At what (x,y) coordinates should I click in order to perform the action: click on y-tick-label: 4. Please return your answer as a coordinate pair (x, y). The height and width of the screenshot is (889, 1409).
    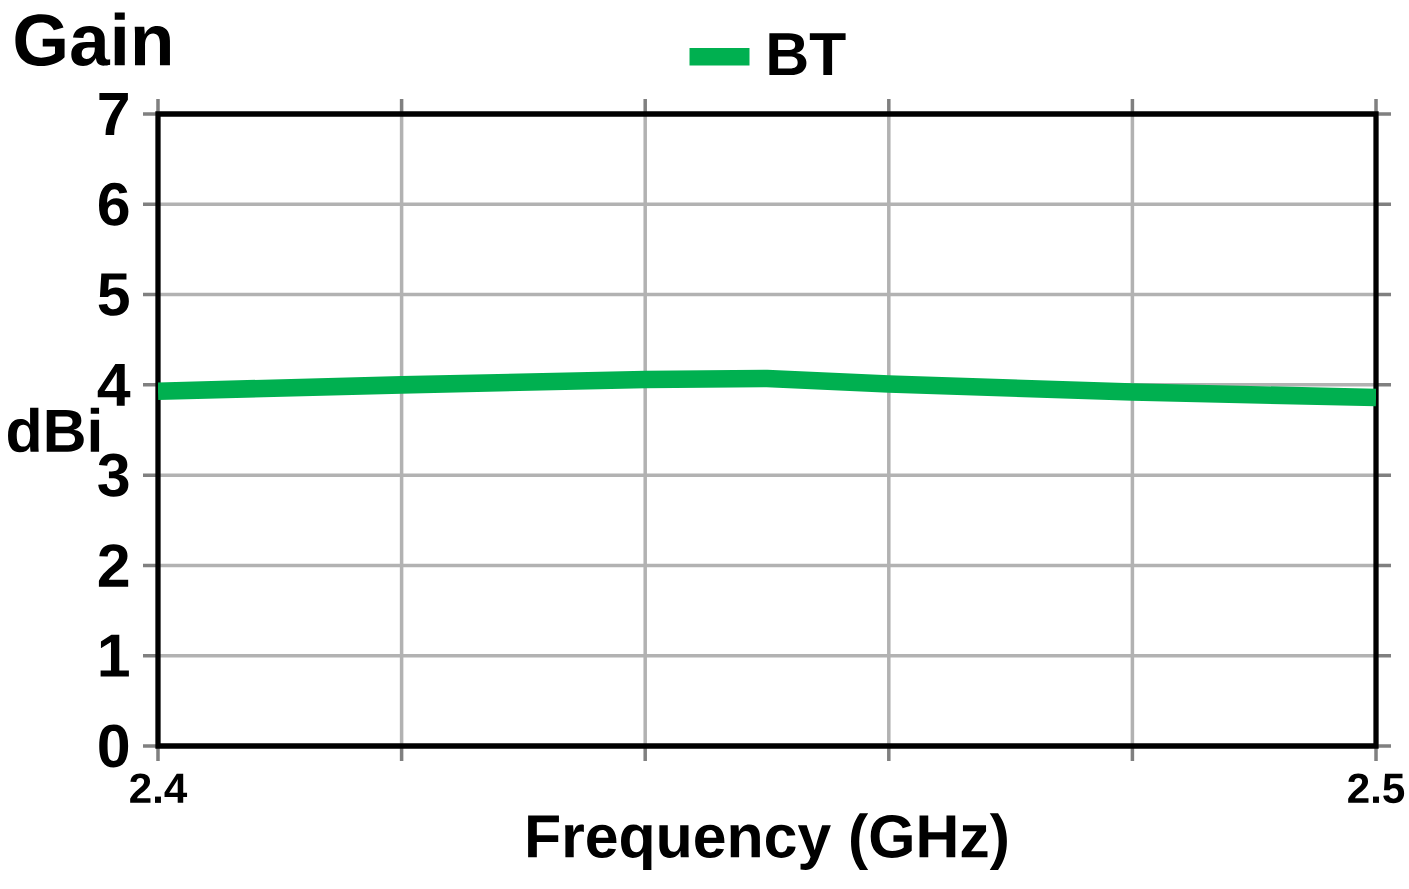
    Looking at the image, I should click on (114, 384).